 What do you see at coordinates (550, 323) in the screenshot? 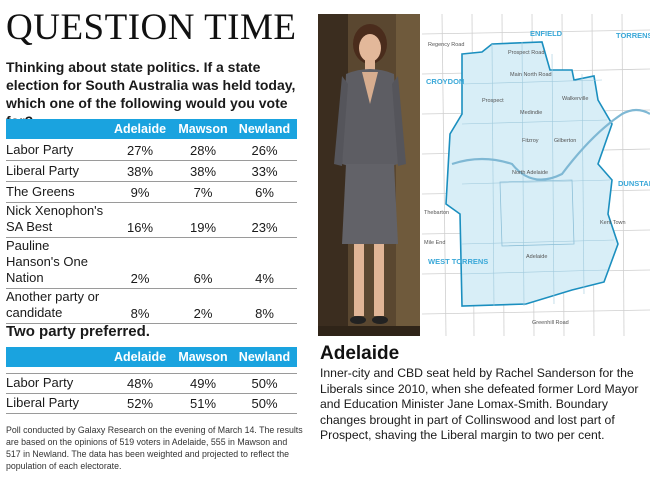
I see `map-label-greenhill-road: Greenhill Road` at bounding box center [550, 323].